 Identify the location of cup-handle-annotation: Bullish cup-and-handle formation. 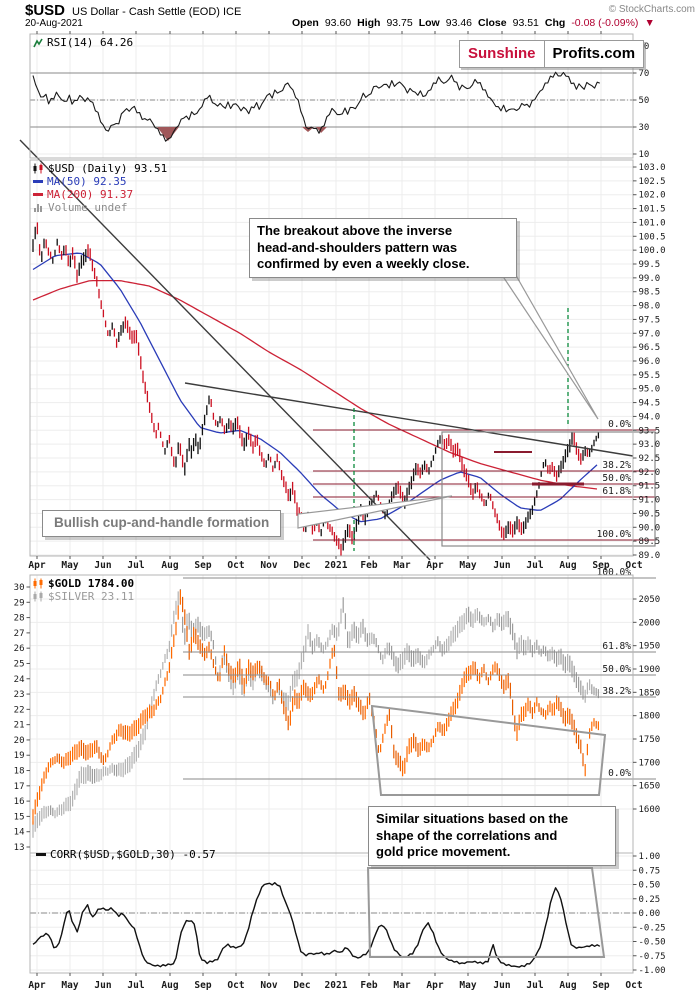
(162, 523).